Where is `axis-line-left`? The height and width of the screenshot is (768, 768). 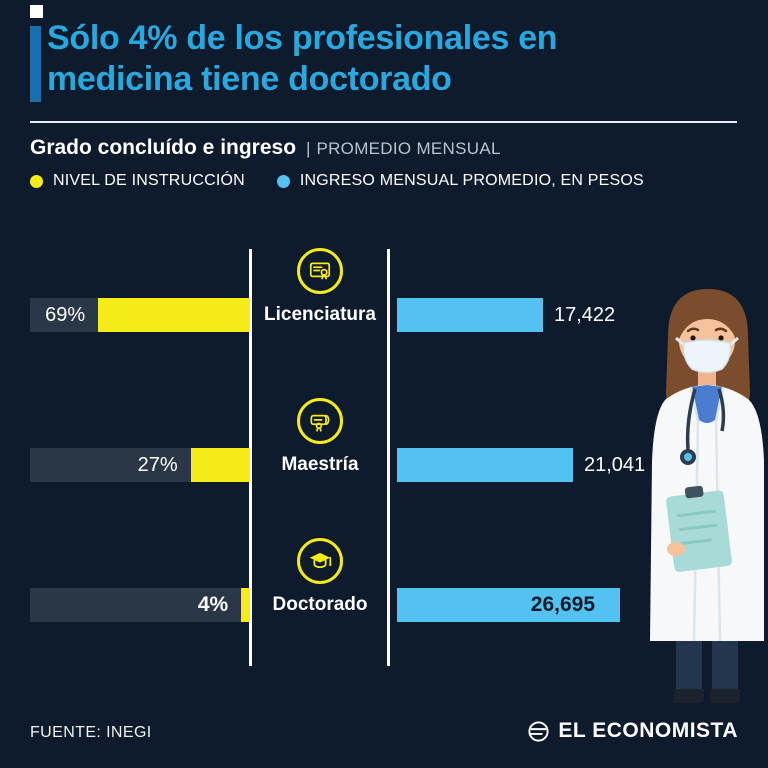 axis-line-left is located at coordinates (250, 457).